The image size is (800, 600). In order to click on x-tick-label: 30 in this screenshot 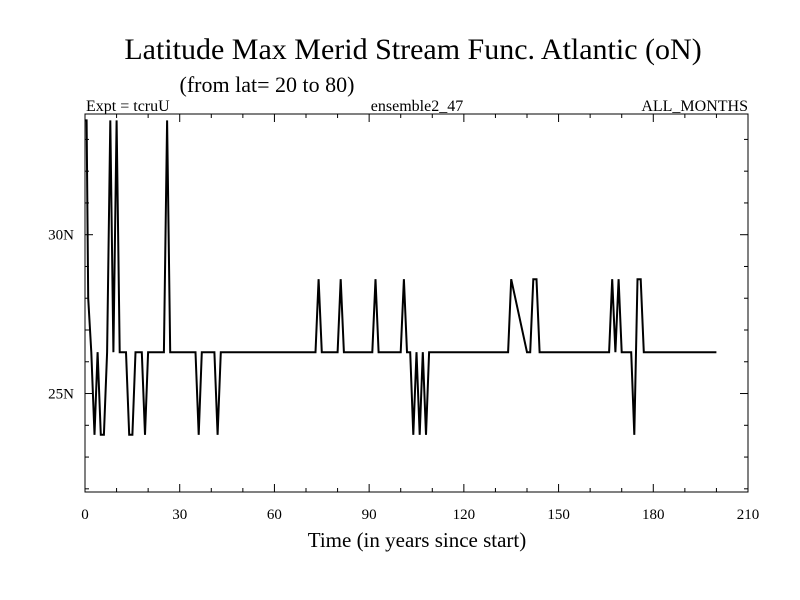, I will do `click(179, 515)`.